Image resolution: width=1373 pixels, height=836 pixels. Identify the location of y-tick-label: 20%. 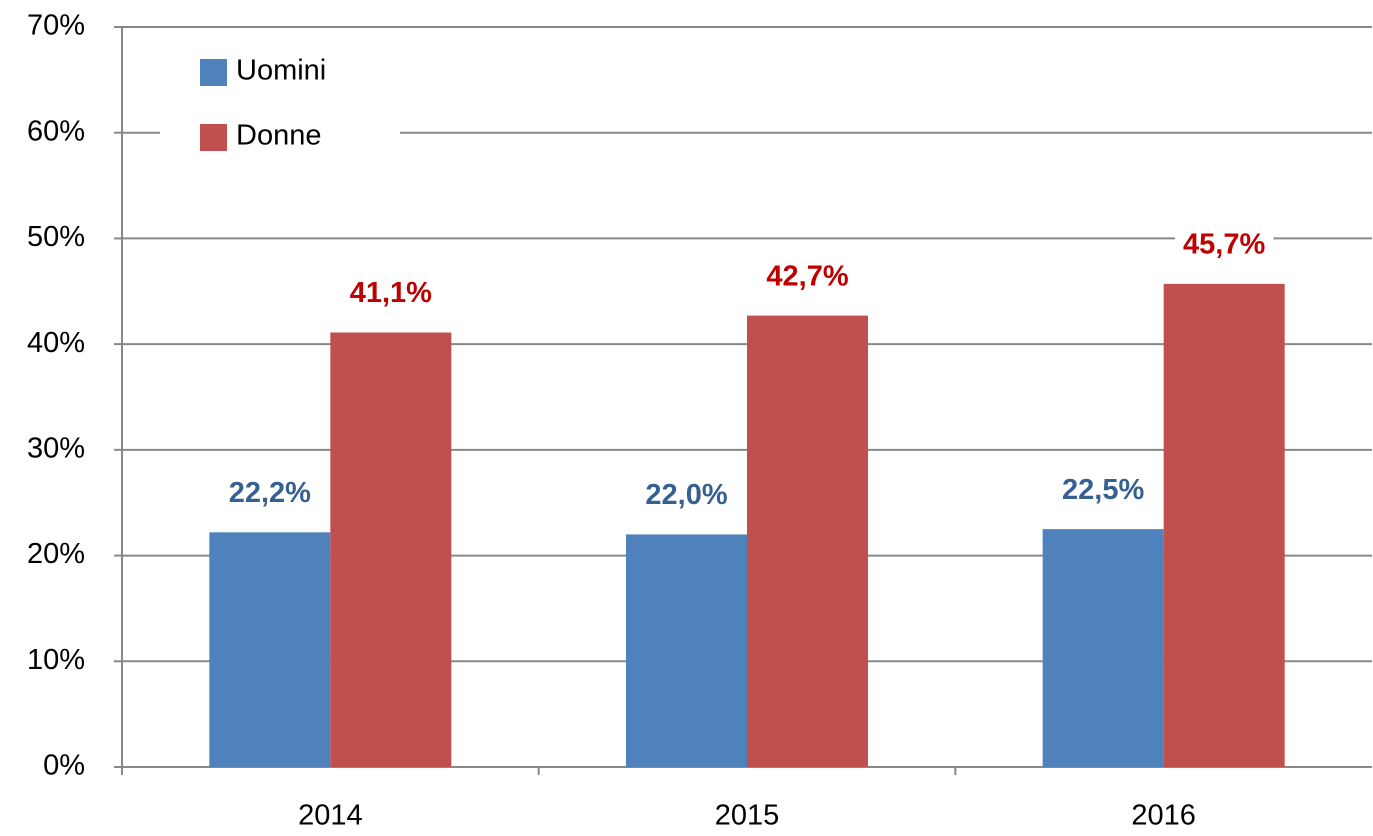
(56, 554).